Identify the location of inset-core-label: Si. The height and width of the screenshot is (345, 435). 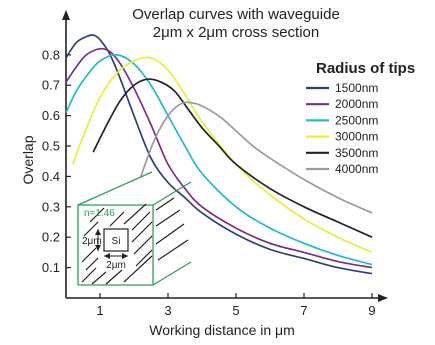
(116, 241).